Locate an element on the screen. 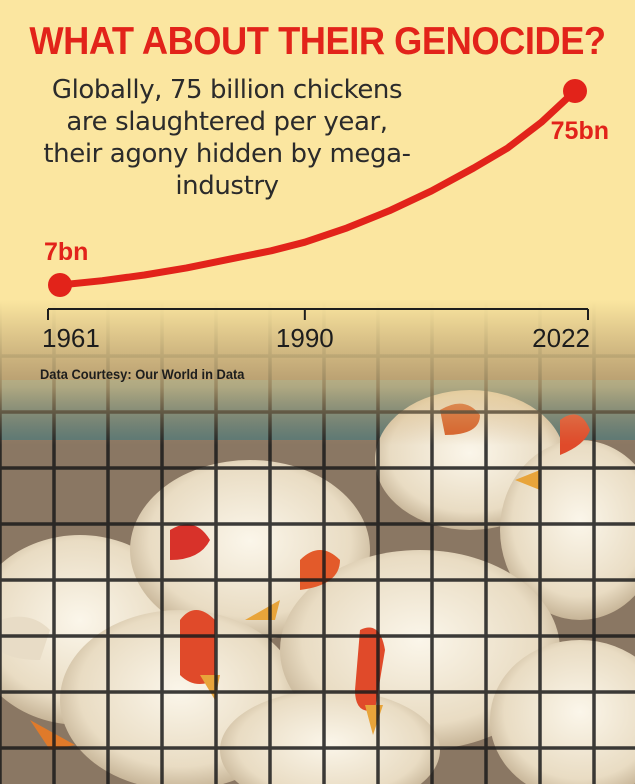 The height and width of the screenshot is (784, 635). end-point is located at coordinates (575, 91).